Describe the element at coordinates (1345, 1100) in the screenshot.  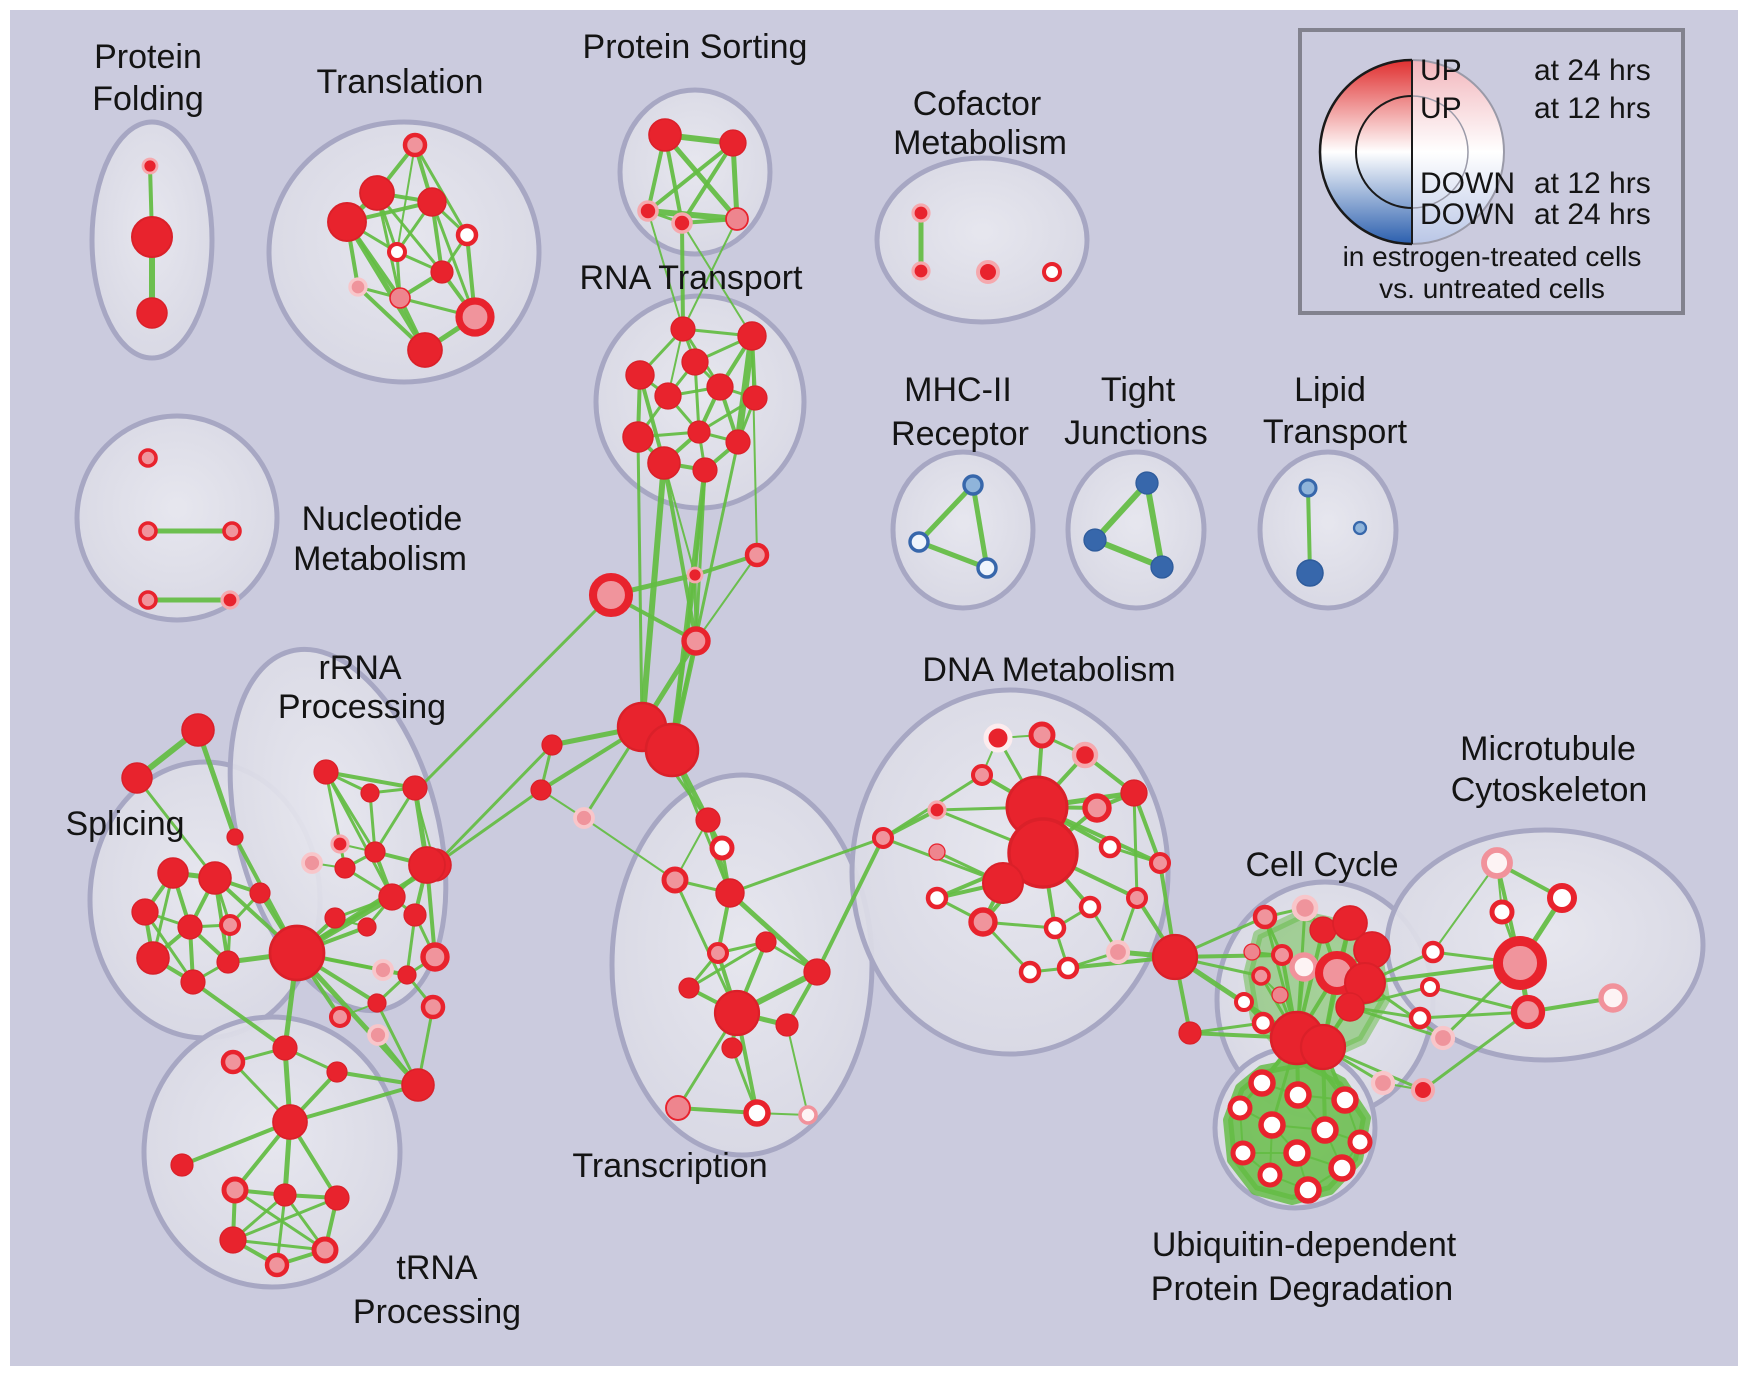
I see `node-u3` at that location.